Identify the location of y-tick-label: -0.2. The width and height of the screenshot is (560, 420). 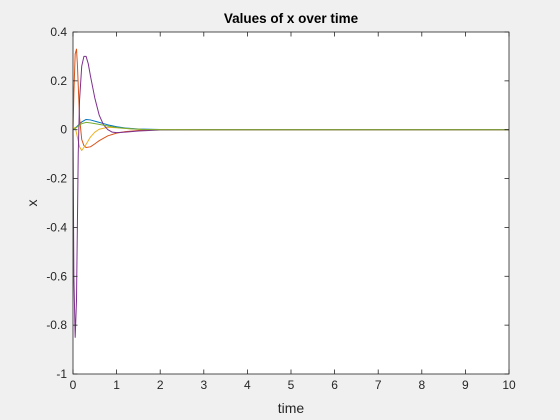
(56, 179).